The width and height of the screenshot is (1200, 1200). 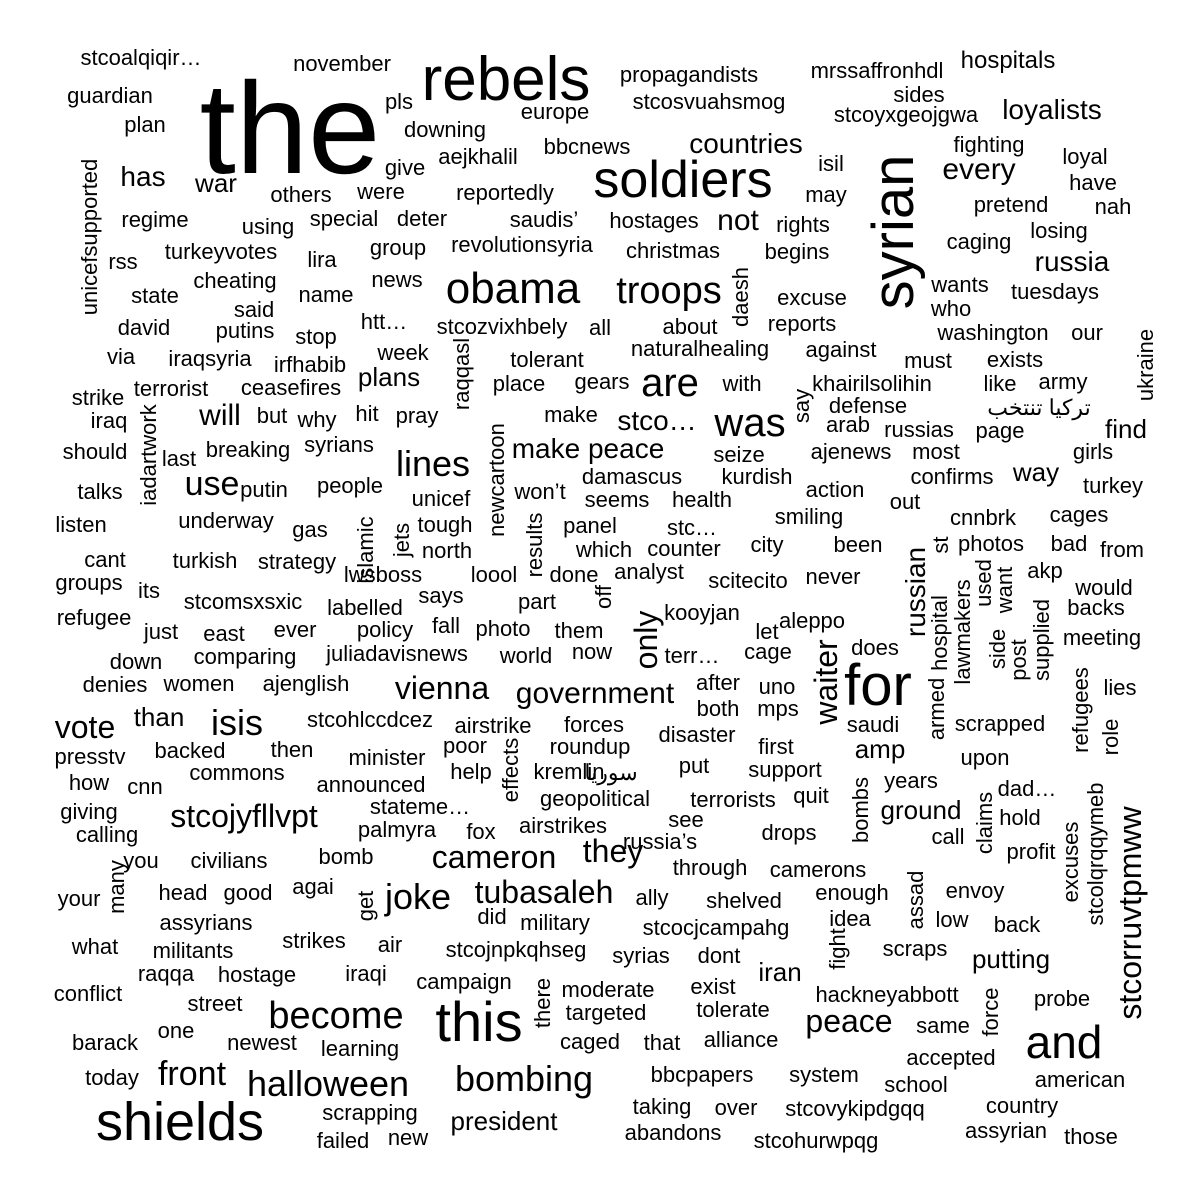 I want to click on cloud-word: breaking, so click(x=248, y=449).